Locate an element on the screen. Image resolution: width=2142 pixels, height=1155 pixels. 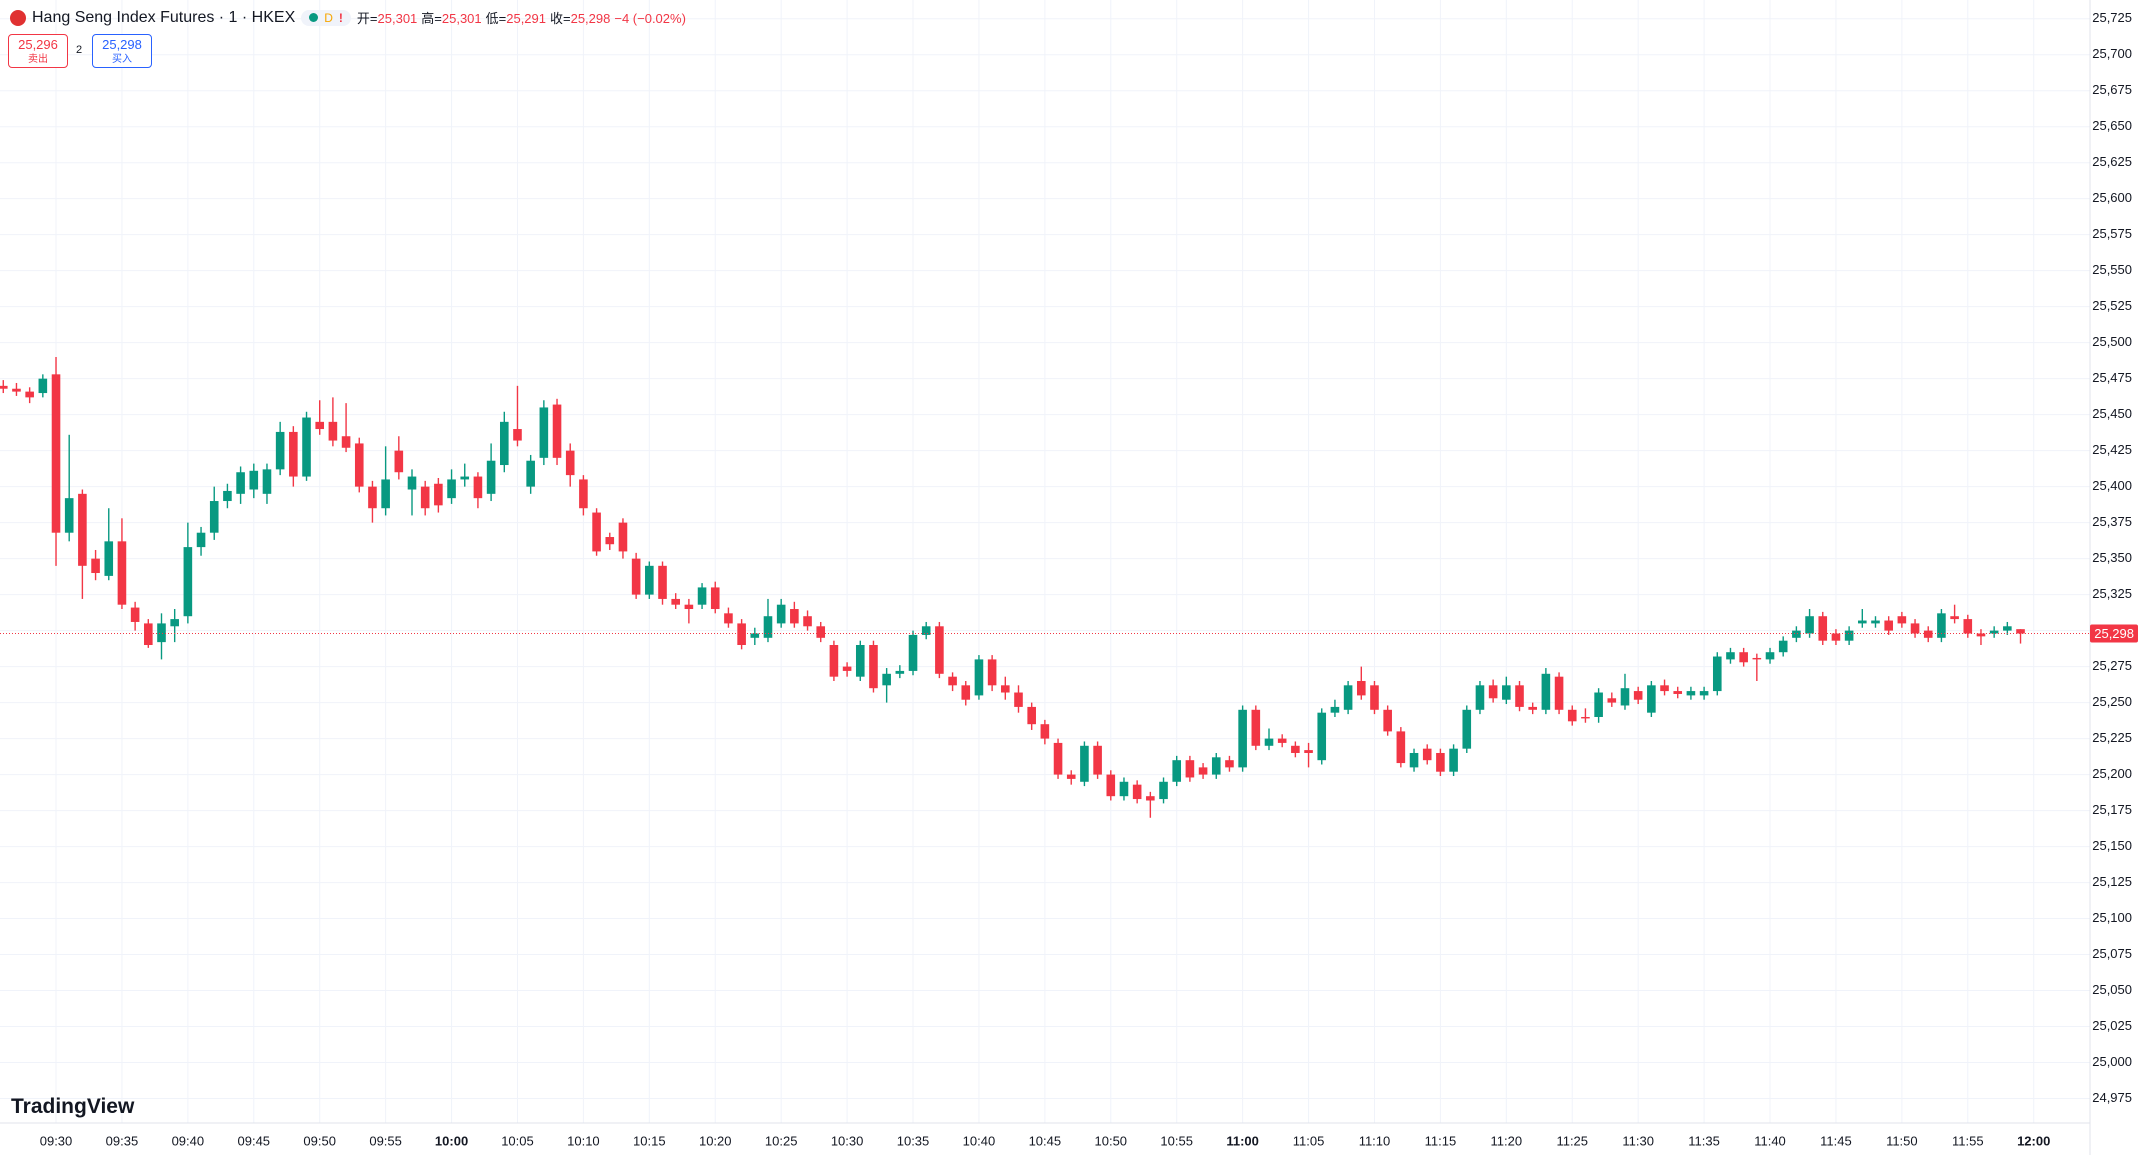
buy-label: 买入 is located at coordinates (122, 59).